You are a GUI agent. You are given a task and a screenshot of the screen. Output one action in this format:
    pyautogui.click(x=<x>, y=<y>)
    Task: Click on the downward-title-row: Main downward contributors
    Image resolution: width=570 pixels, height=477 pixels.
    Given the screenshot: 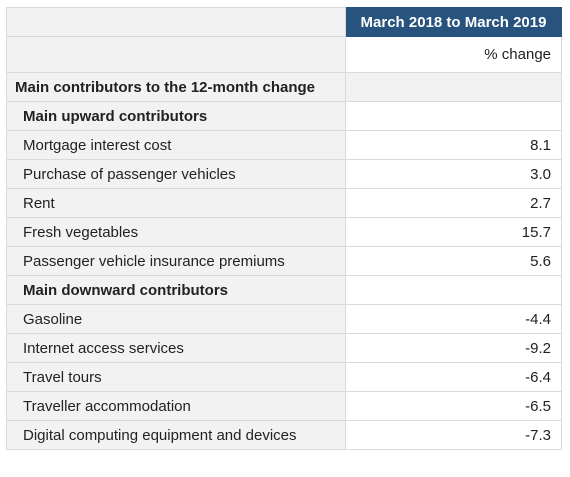 What is the action you would take?
    pyautogui.click(x=284, y=290)
    